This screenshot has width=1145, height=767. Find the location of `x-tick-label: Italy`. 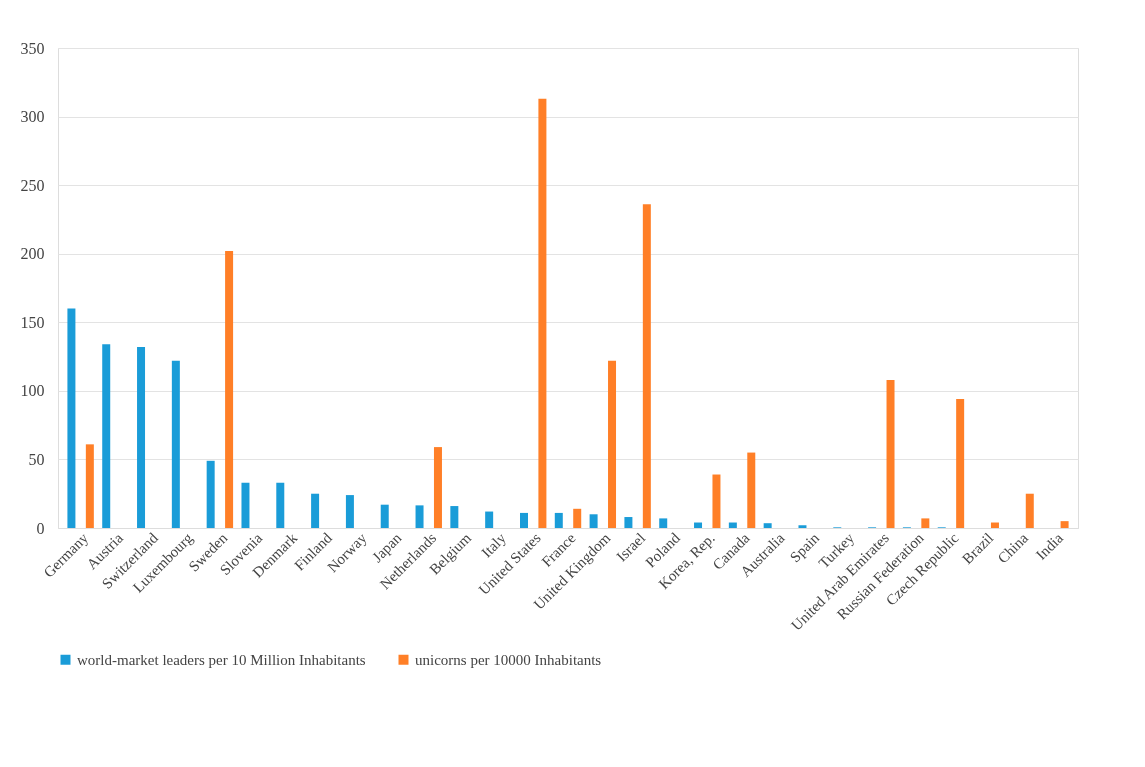

x-tick-label: Italy is located at coordinates (494, 545).